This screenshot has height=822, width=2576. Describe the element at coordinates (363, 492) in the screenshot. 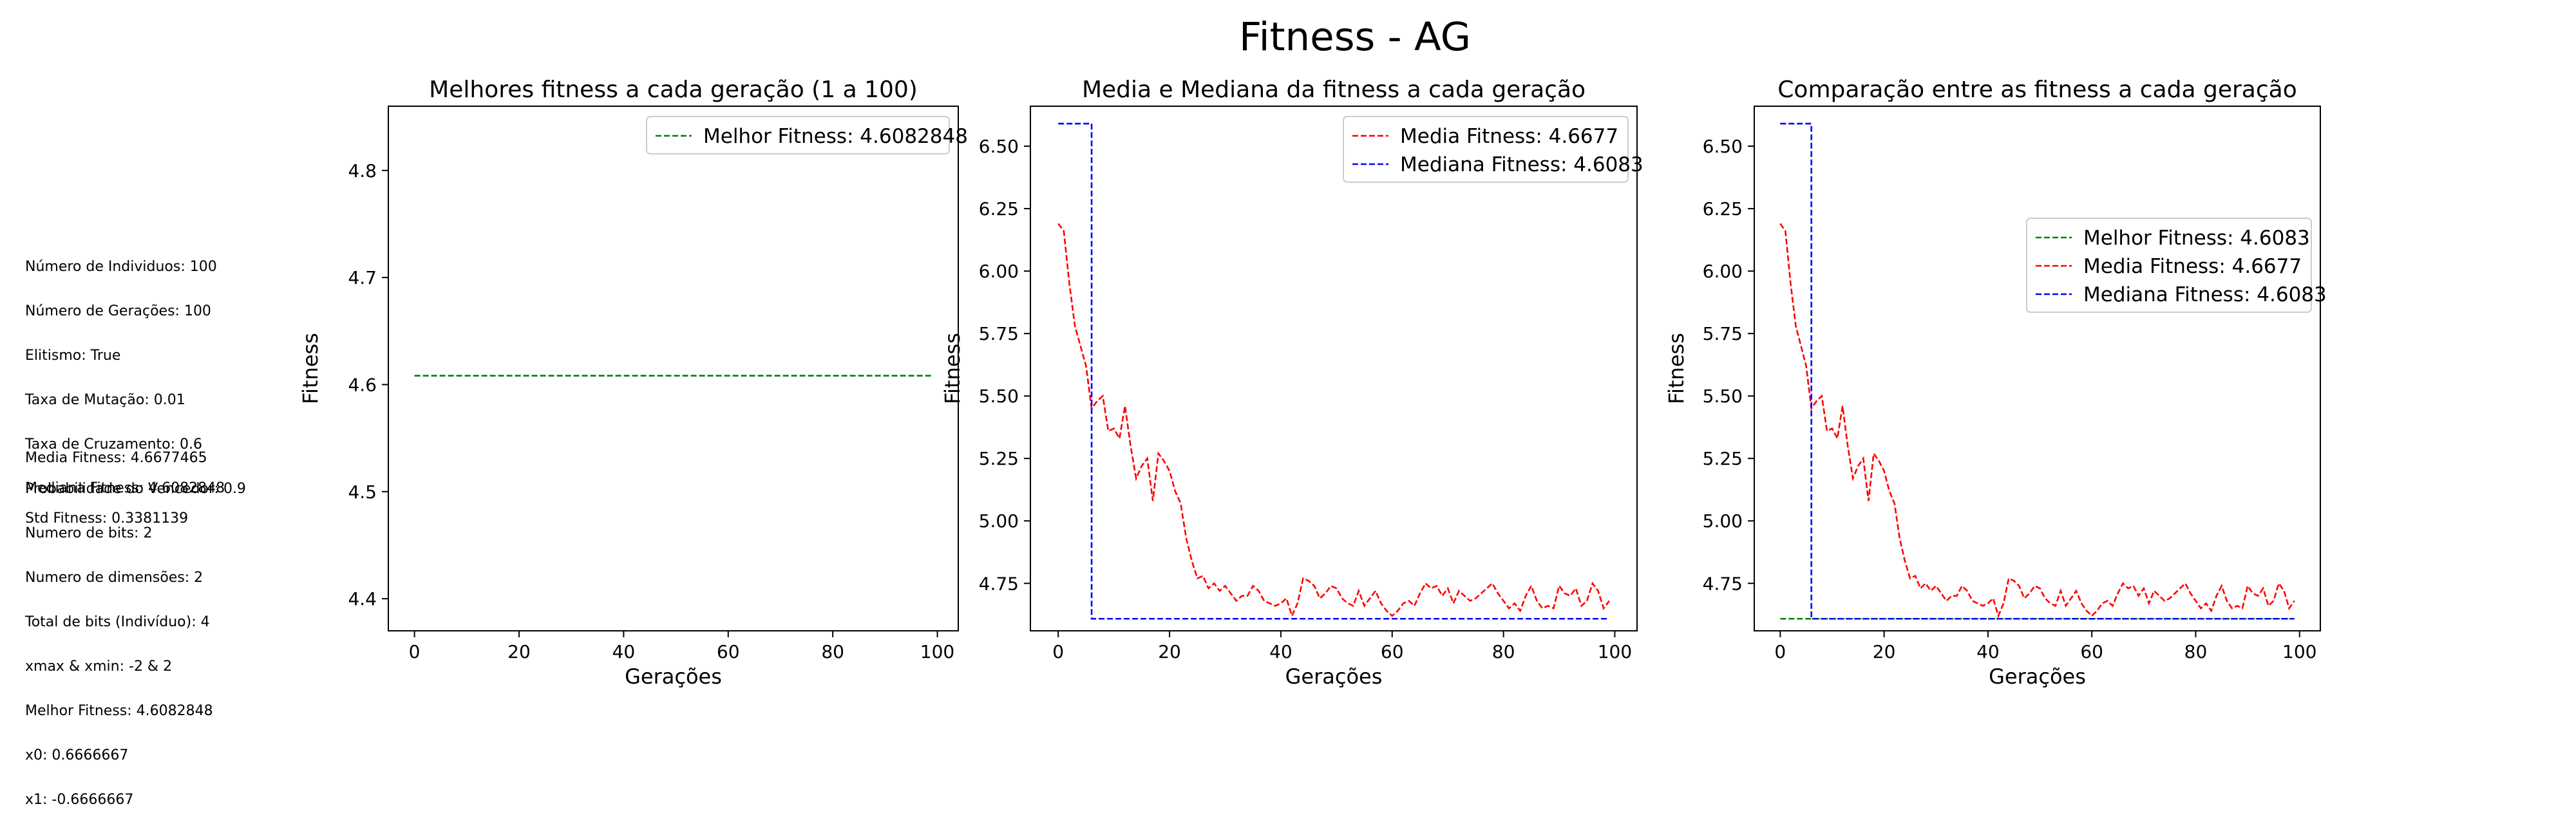

I see `y-tick-label: 4.5` at that location.